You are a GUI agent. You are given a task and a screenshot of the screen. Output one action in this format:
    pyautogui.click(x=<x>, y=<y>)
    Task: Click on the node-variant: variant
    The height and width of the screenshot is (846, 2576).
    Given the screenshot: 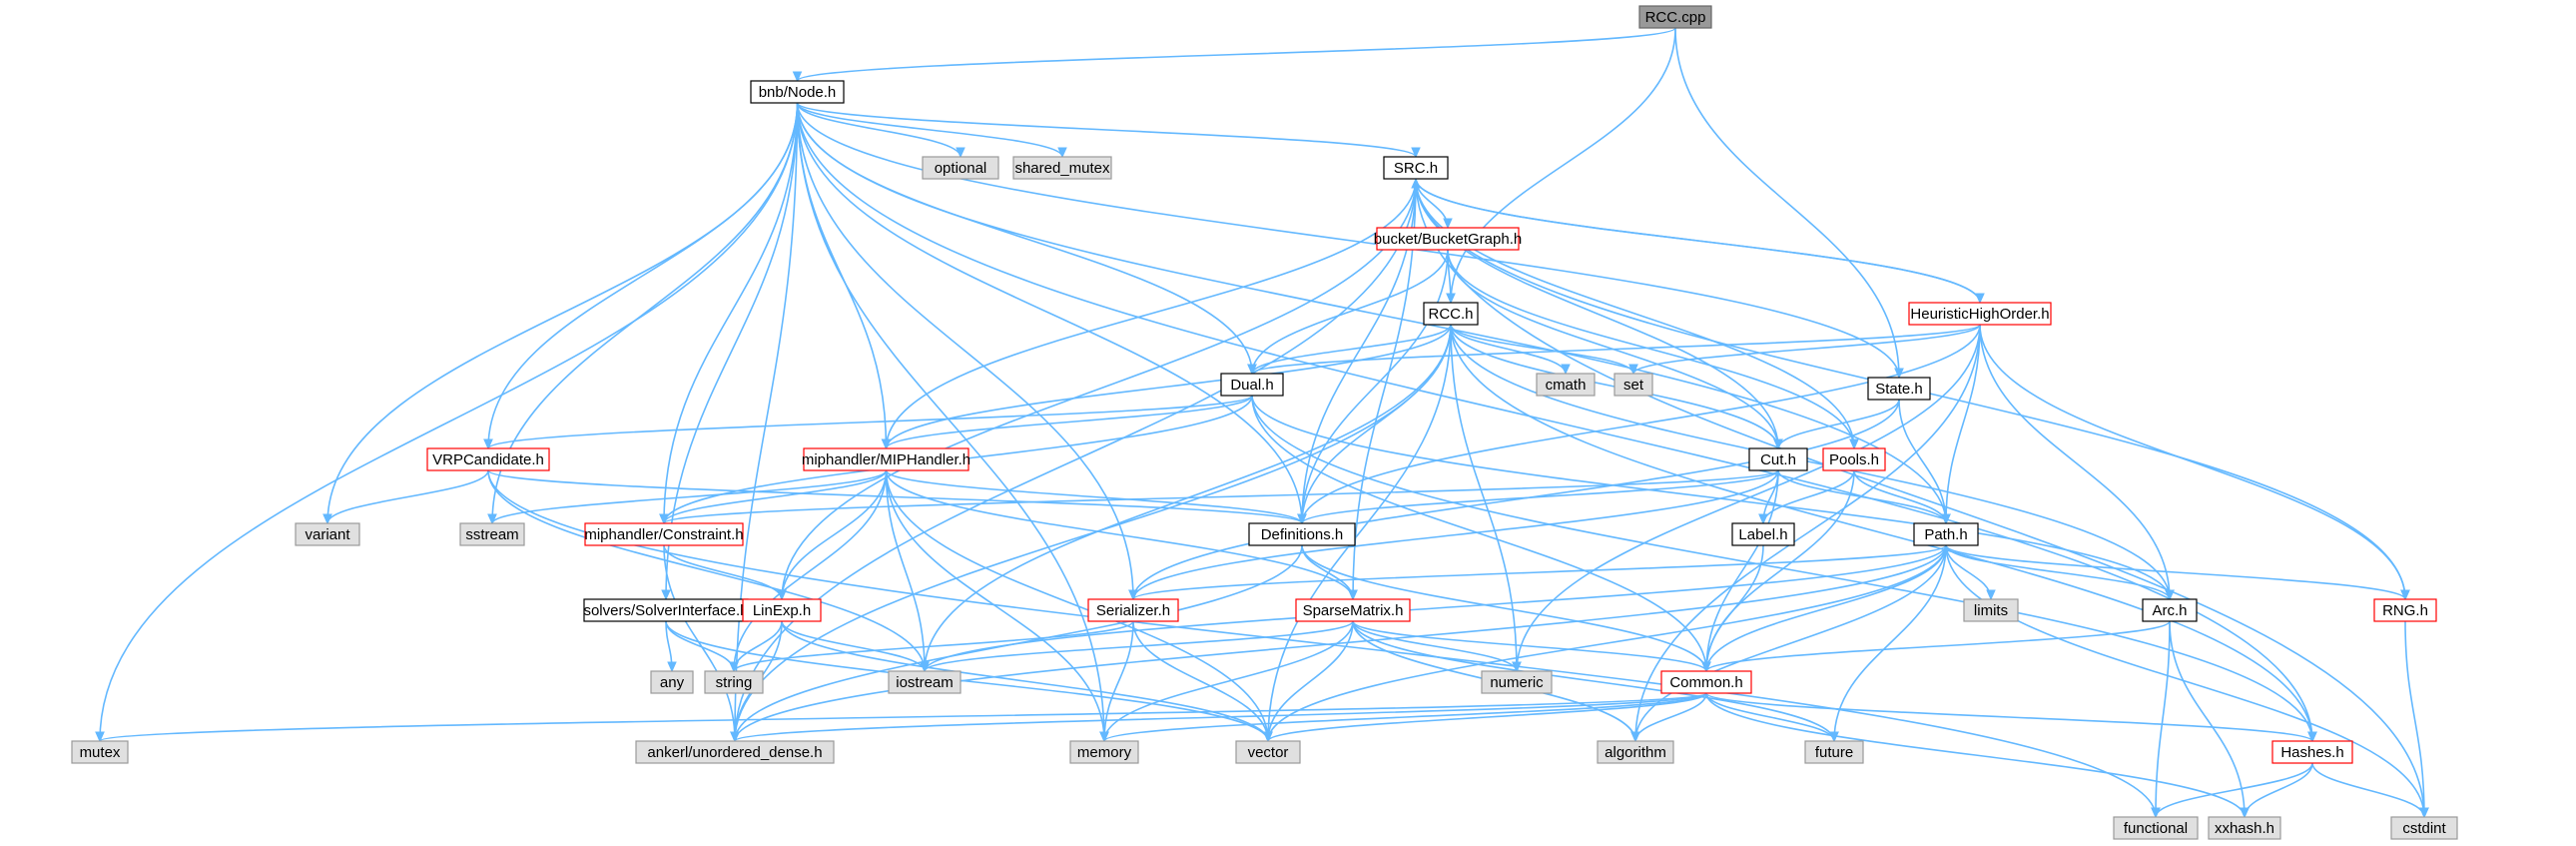 What is the action you would take?
    pyautogui.click(x=327, y=534)
    